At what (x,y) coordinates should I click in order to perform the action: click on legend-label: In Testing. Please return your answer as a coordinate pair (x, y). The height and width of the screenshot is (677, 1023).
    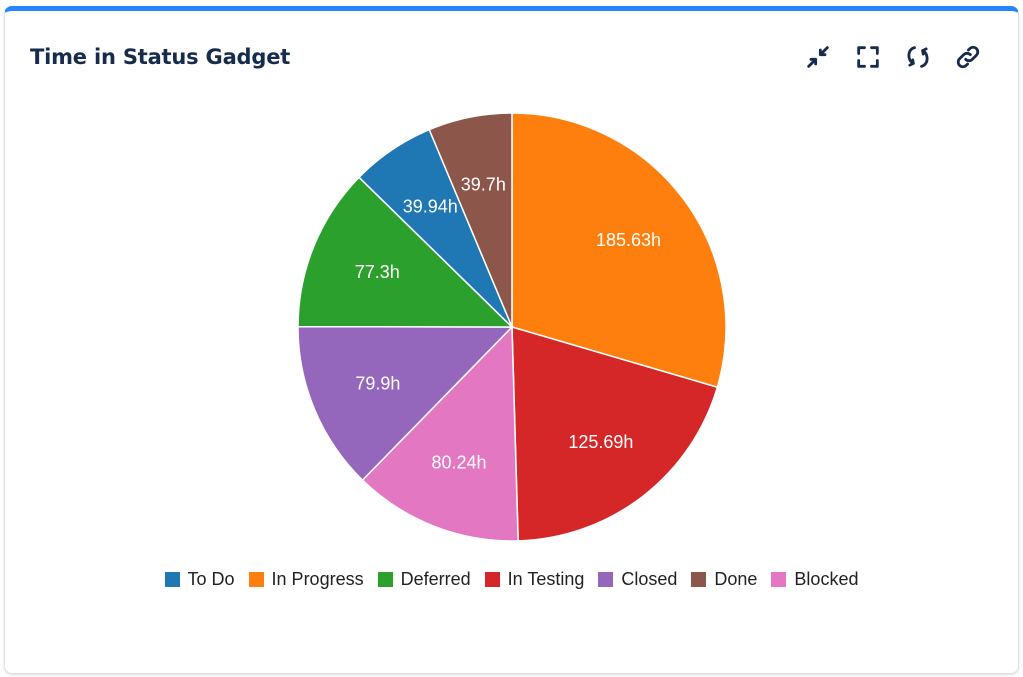
    Looking at the image, I should click on (546, 579).